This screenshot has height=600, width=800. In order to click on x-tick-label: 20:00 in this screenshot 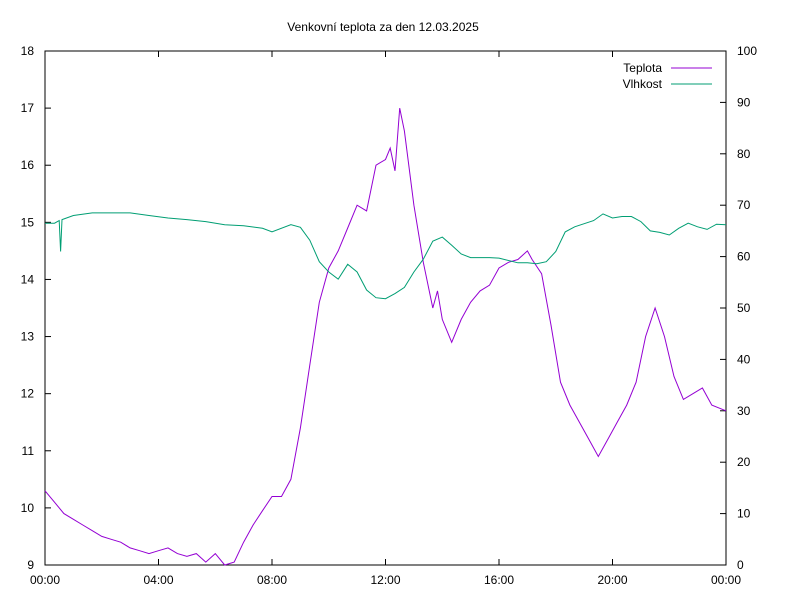, I will do `click(612, 580)`.